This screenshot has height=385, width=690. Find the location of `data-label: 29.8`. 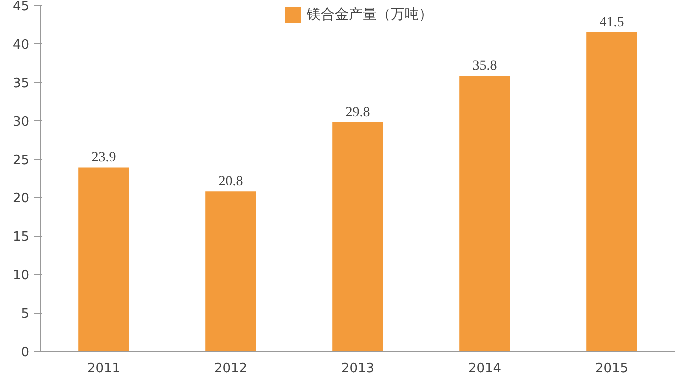

data-label: 29.8 is located at coordinates (358, 112).